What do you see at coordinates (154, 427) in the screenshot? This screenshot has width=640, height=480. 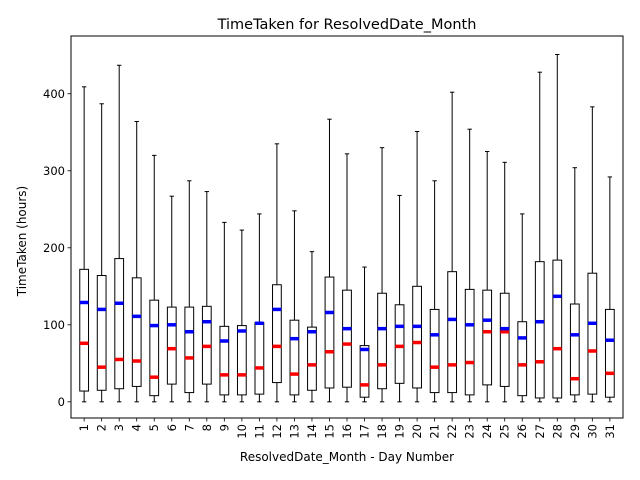 I see `x-tick-label: 5` at bounding box center [154, 427].